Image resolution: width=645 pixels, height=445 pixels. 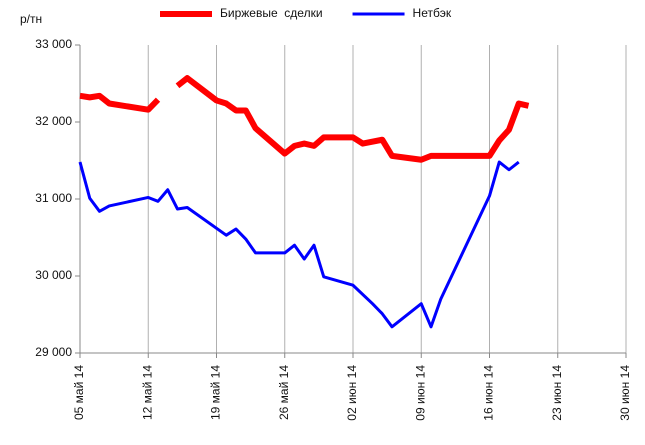 I want to click on x-tick-label: 26 май 14, so click(x=284, y=392).